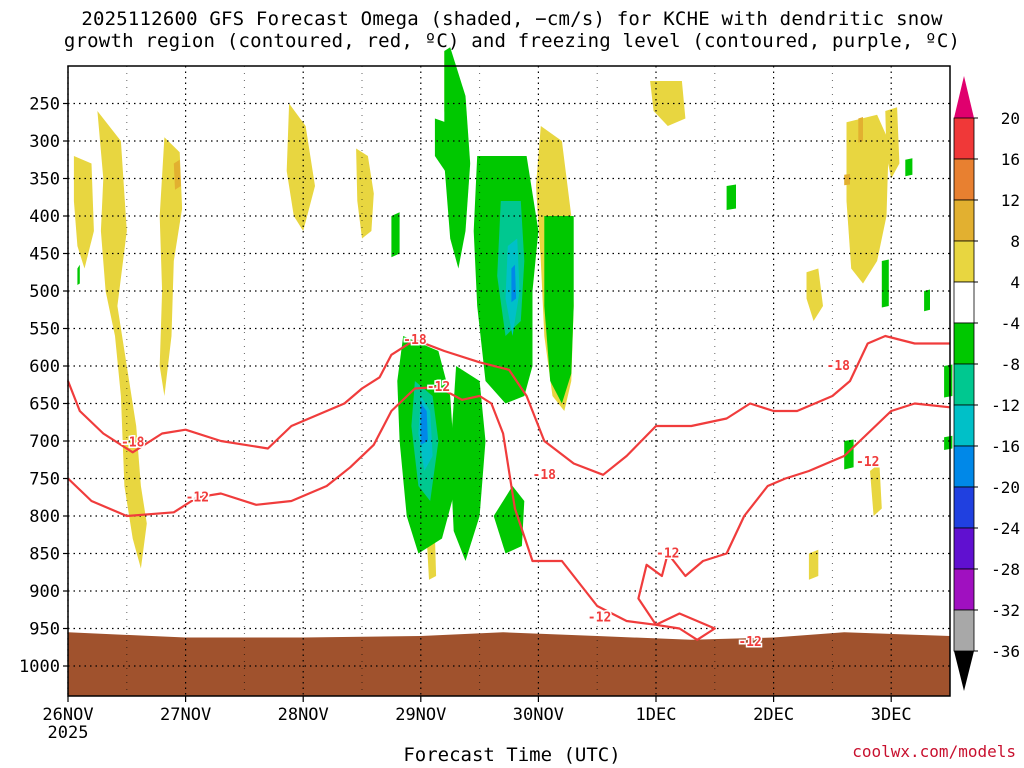 The image size is (1024, 768). I want to click on x-tick-label-3: 29NOV, so click(420, 715).